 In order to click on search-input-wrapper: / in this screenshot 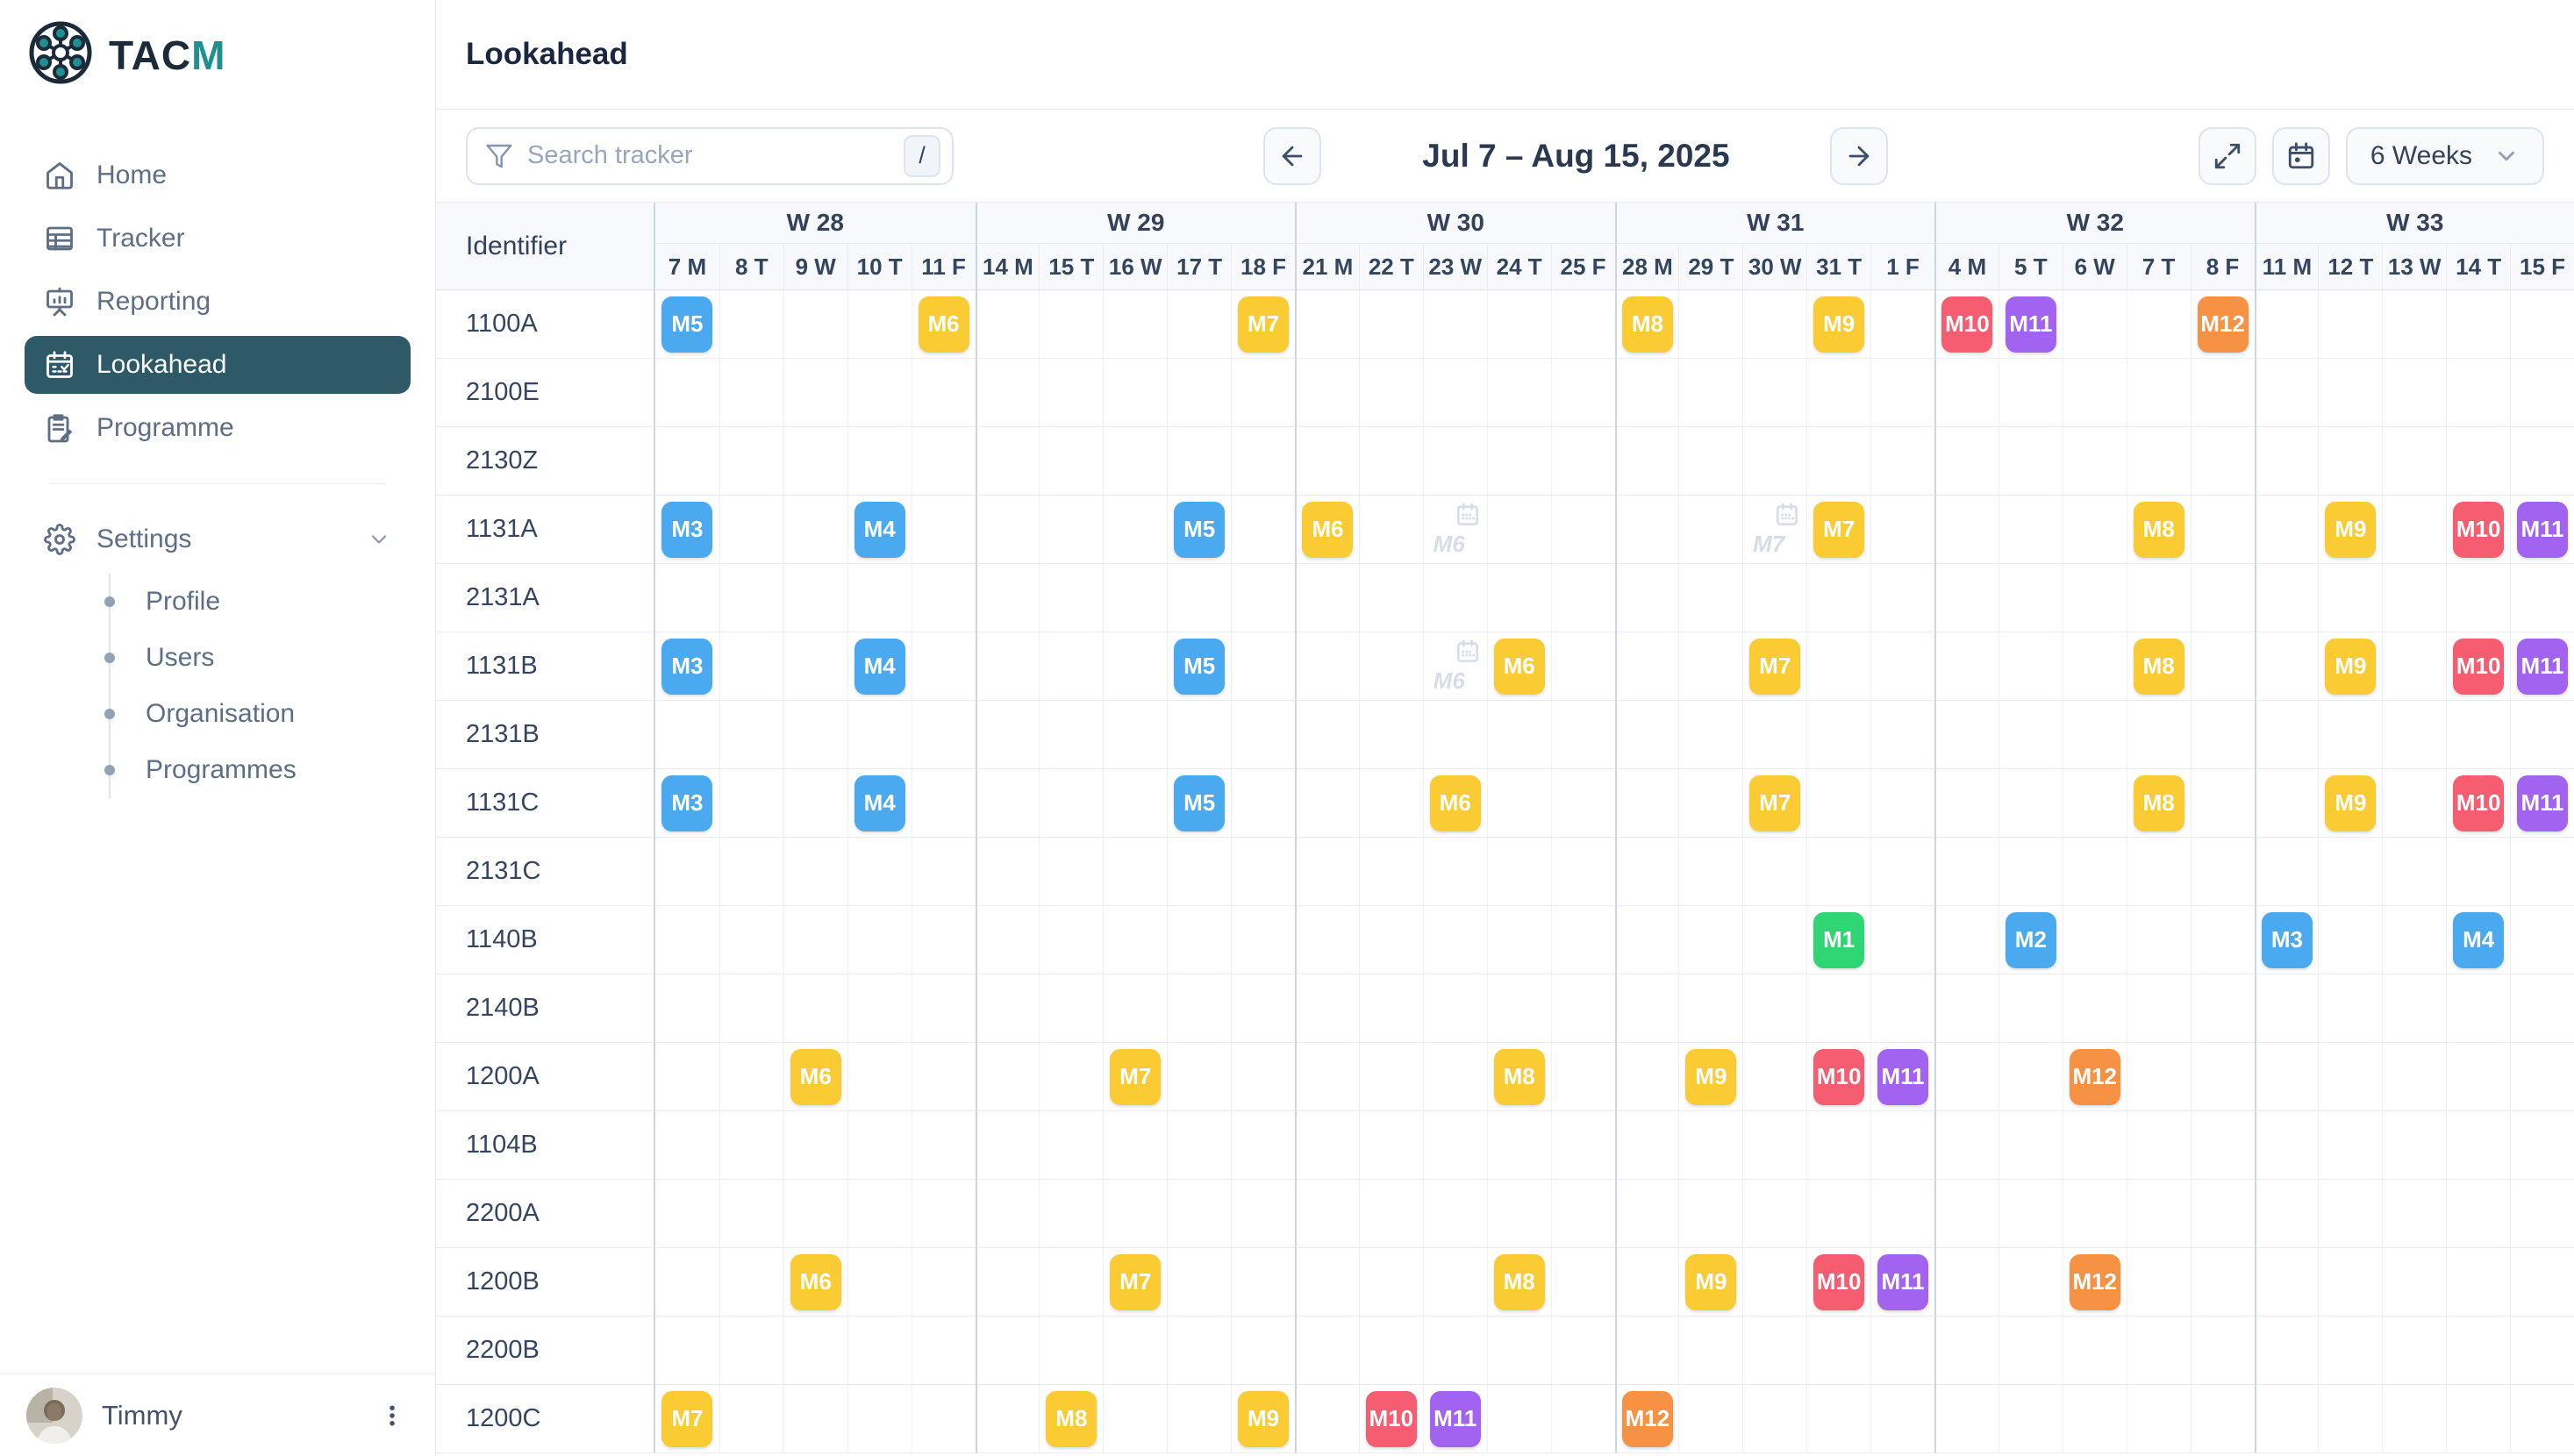, I will do `click(710, 155)`.